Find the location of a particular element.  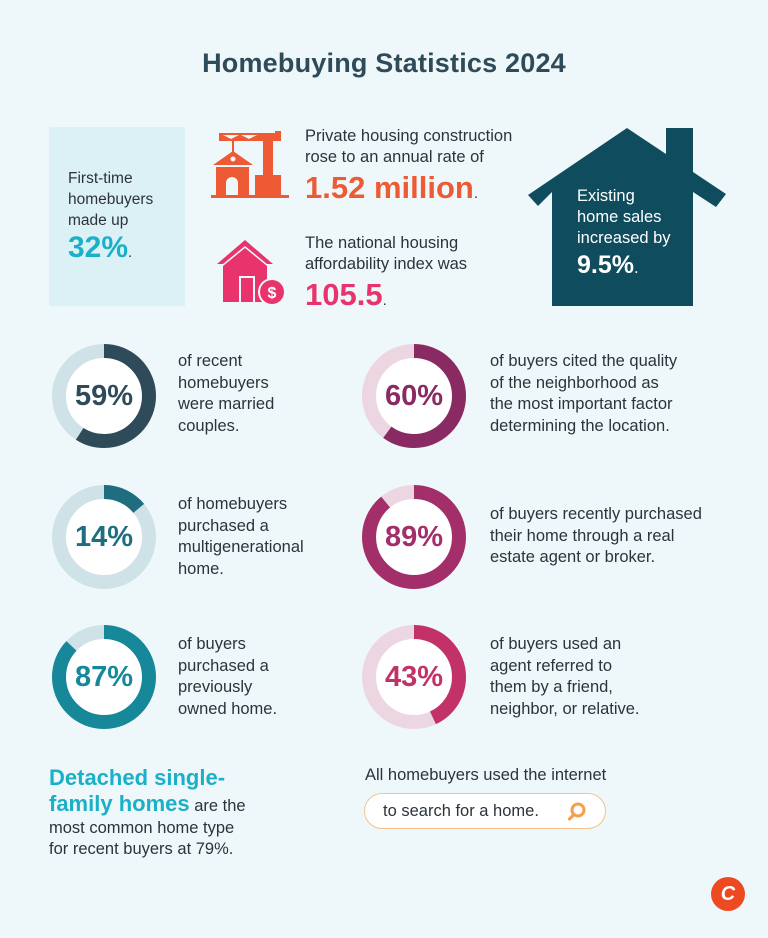

house-shape is located at coordinates (627, 217).